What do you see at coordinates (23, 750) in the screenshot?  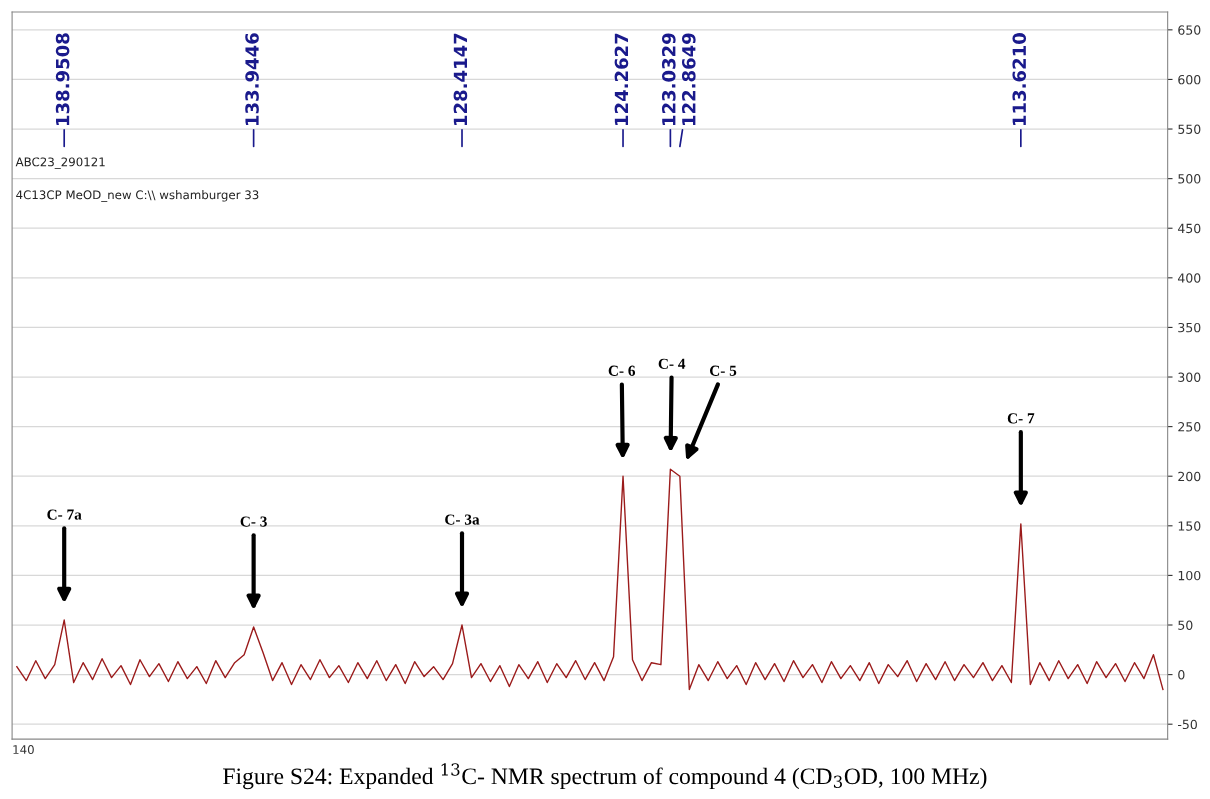 I see `text: 140` at bounding box center [23, 750].